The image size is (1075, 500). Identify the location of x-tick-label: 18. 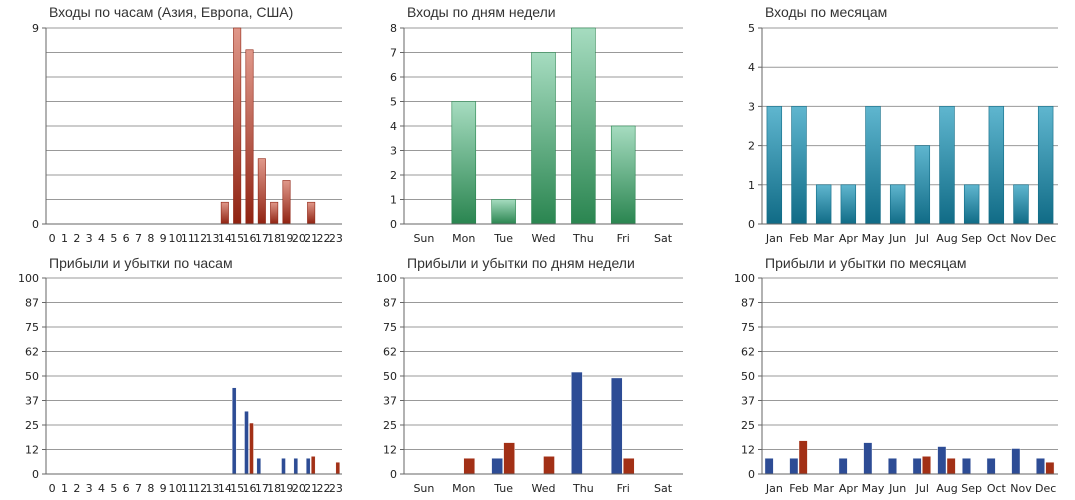
(274, 238).